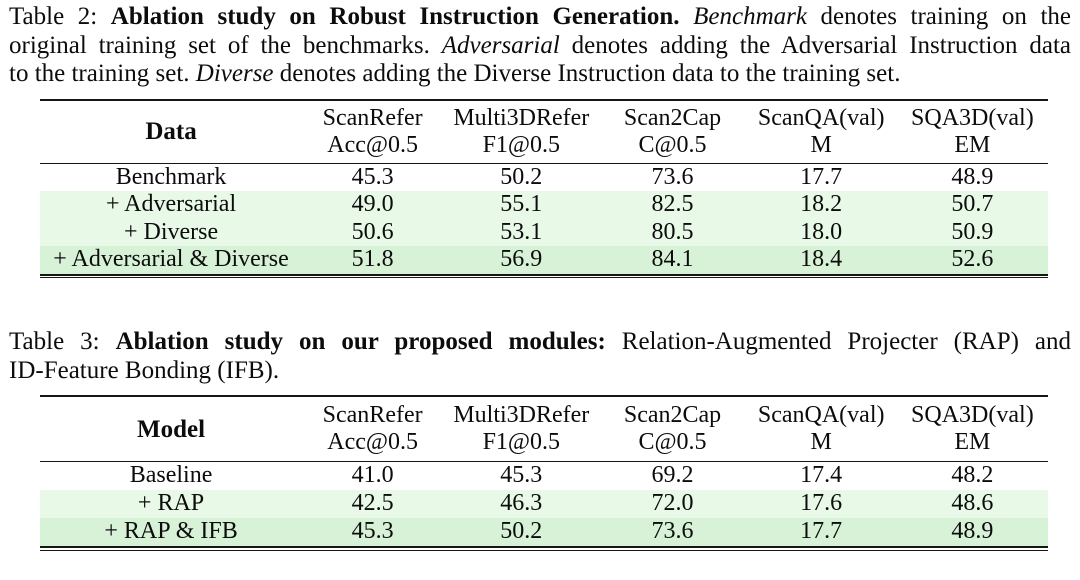 The width and height of the screenshot is (1080, 580). I want to click on cell-value: 56.9, so click(521, 259).